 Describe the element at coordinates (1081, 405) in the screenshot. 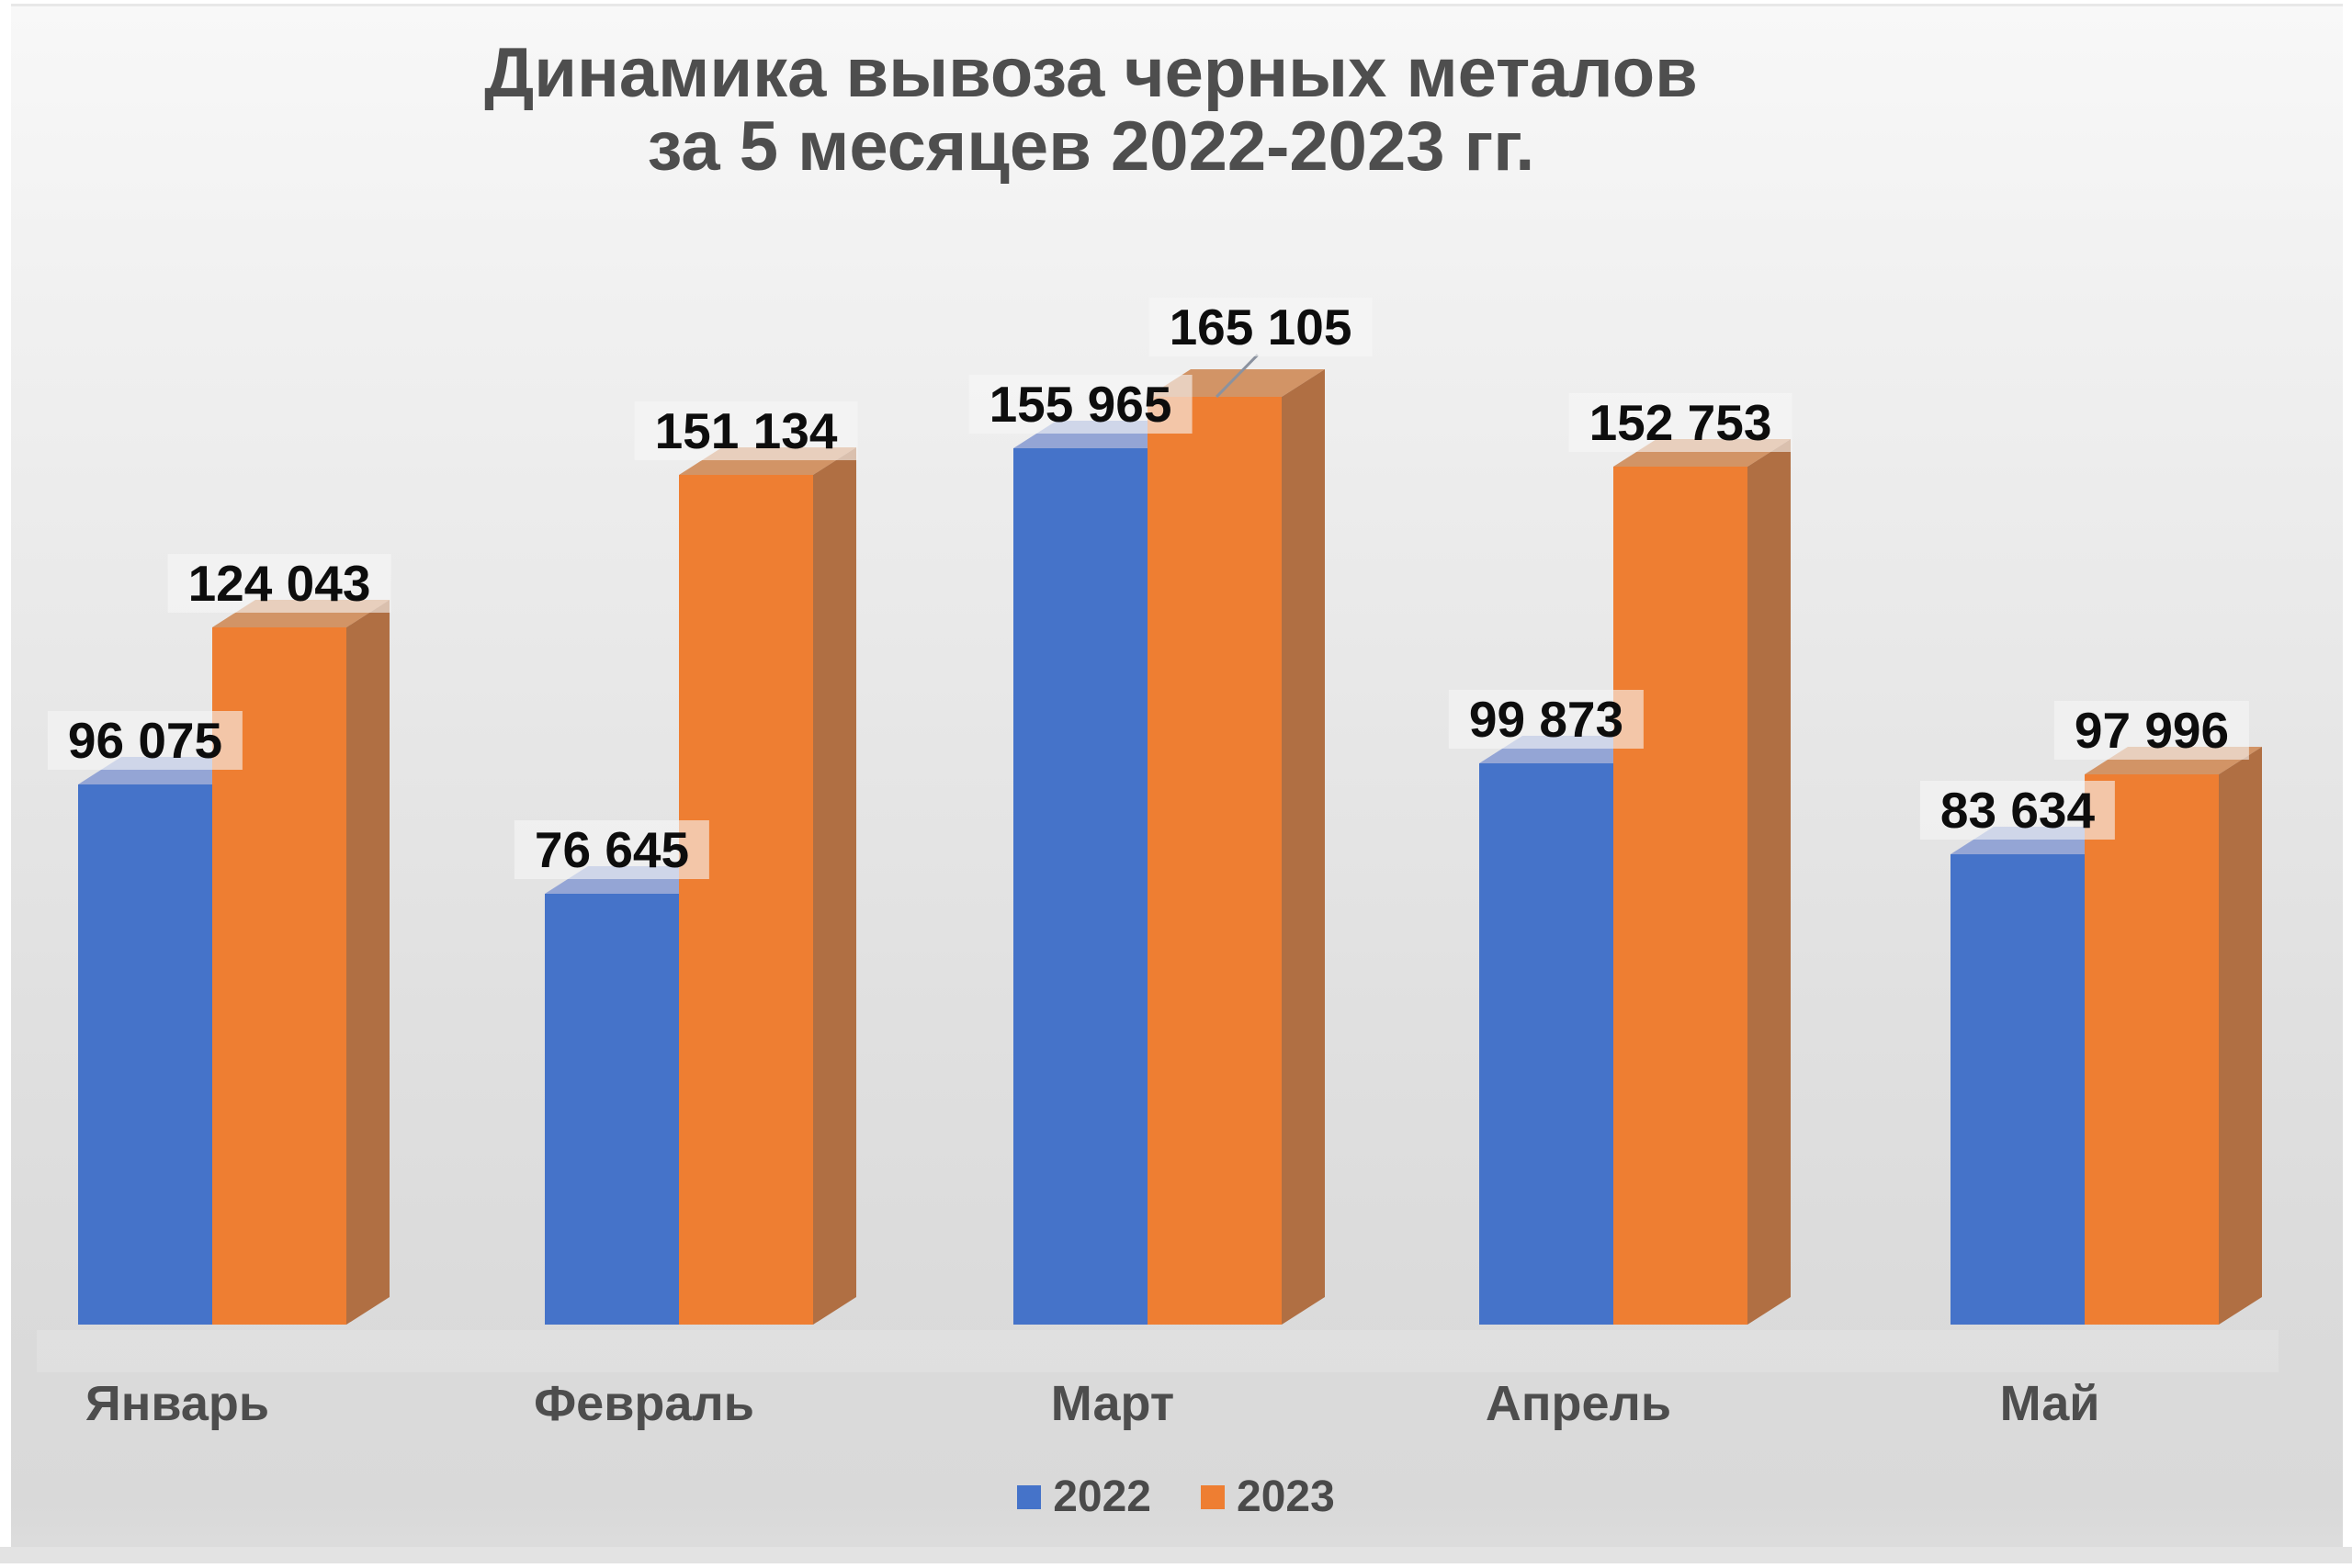

I see `data-label-2022-Март: 155 965` at that location.